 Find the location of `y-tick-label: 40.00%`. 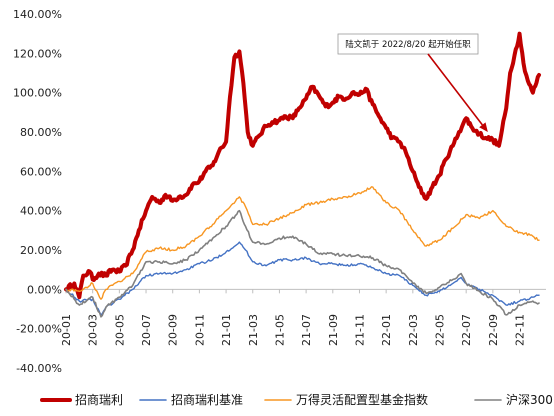

y-tick-label: 40.00% is located at coordinates (41, 211).